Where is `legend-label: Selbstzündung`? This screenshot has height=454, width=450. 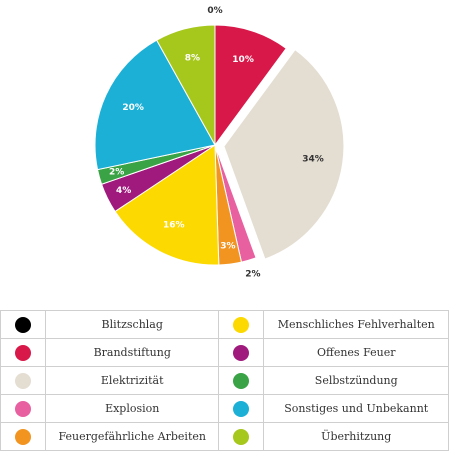 legend-label: Selbstzündung is located at coordinates (356, 380).